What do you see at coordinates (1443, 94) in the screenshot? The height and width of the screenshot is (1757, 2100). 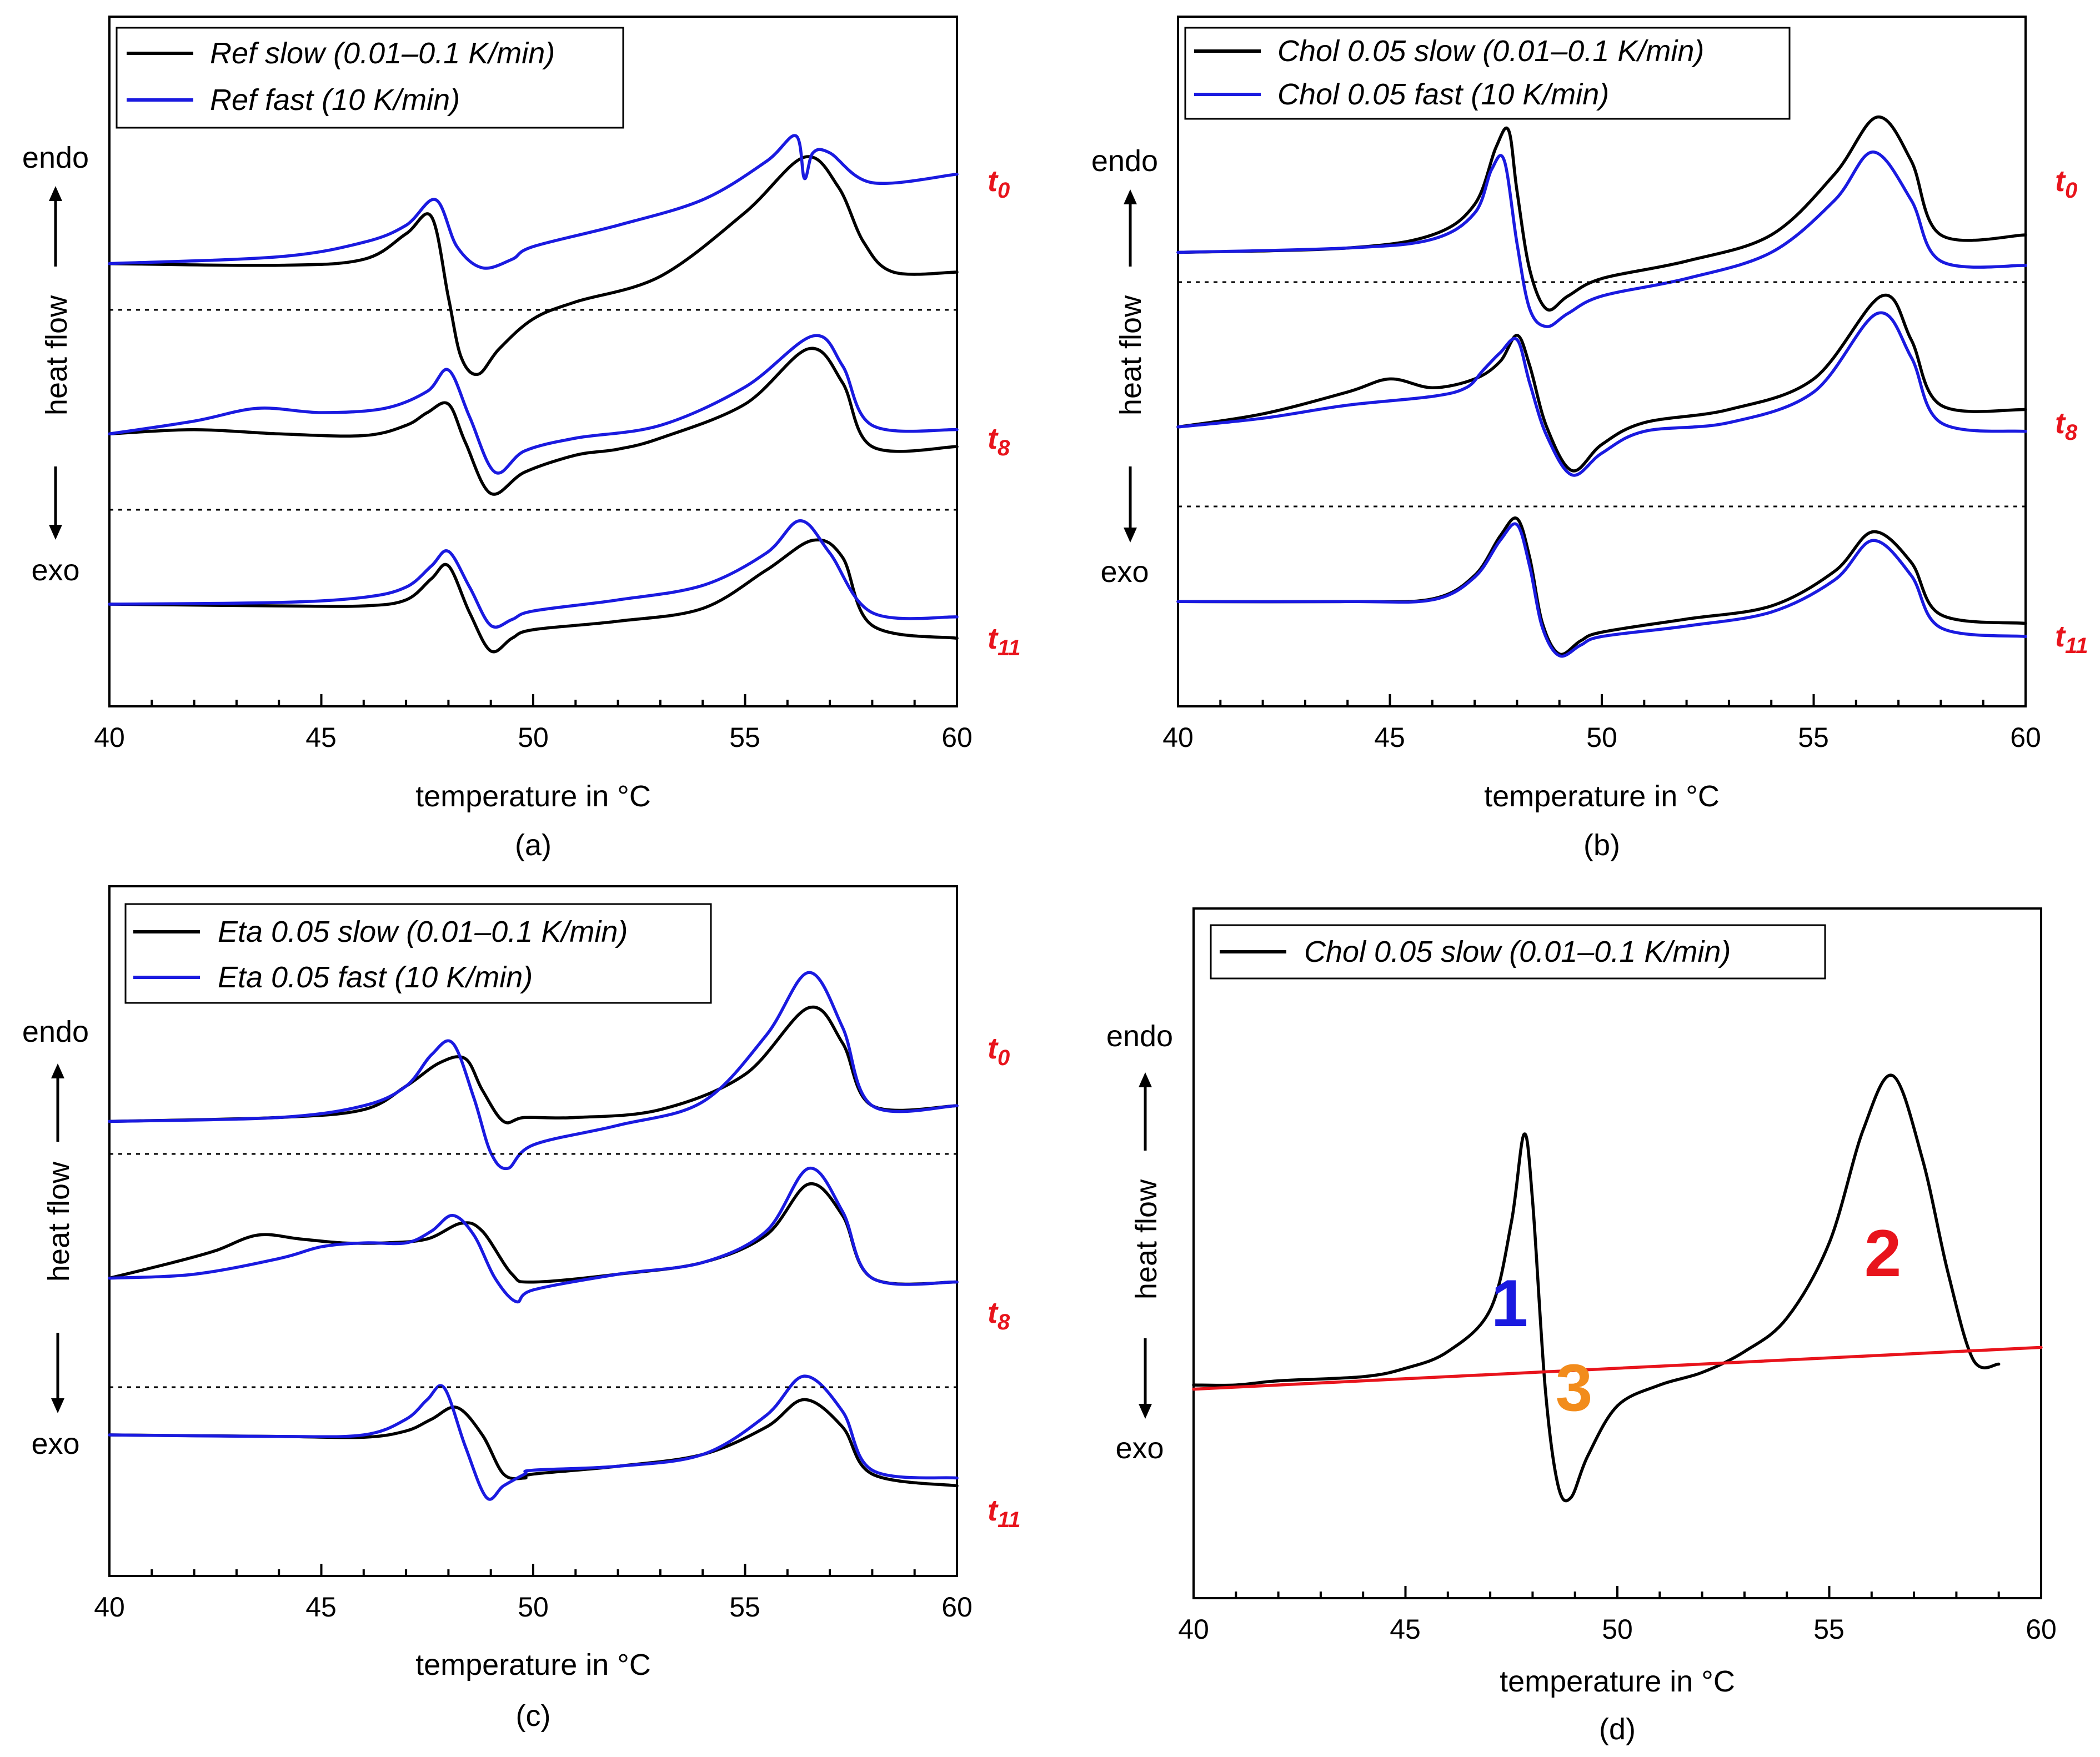 I see `legend-entry-fast: Chol 0.05 fast (10 K/min)` at bounding box center [1443, 94].